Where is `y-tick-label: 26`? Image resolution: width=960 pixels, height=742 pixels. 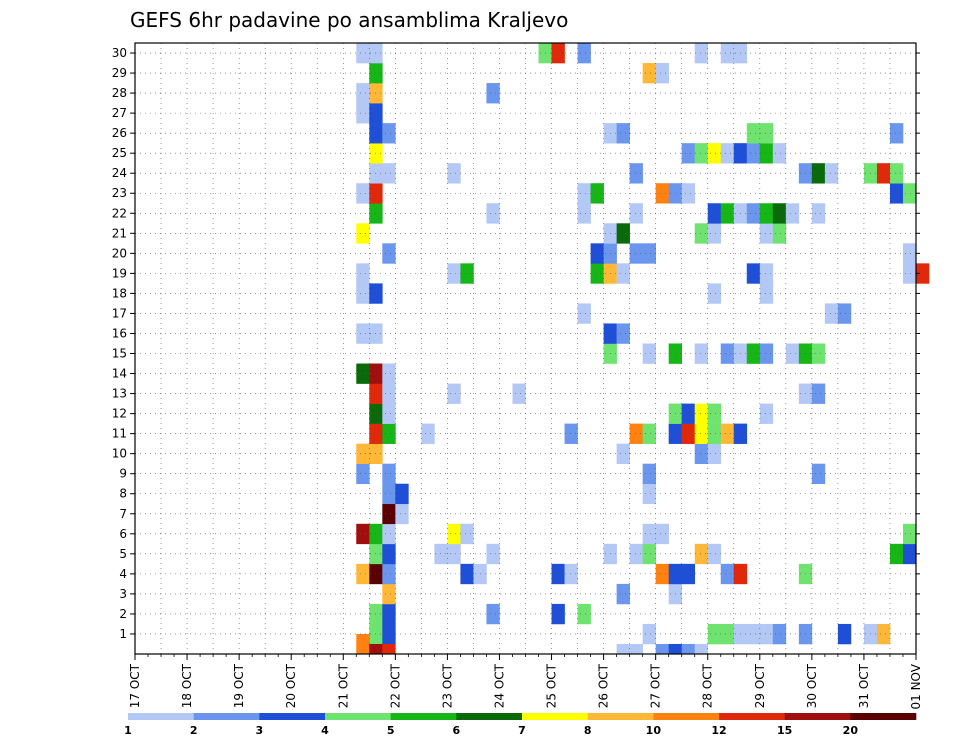 y-tick-label: 26 is located at coordinates (119, 133).